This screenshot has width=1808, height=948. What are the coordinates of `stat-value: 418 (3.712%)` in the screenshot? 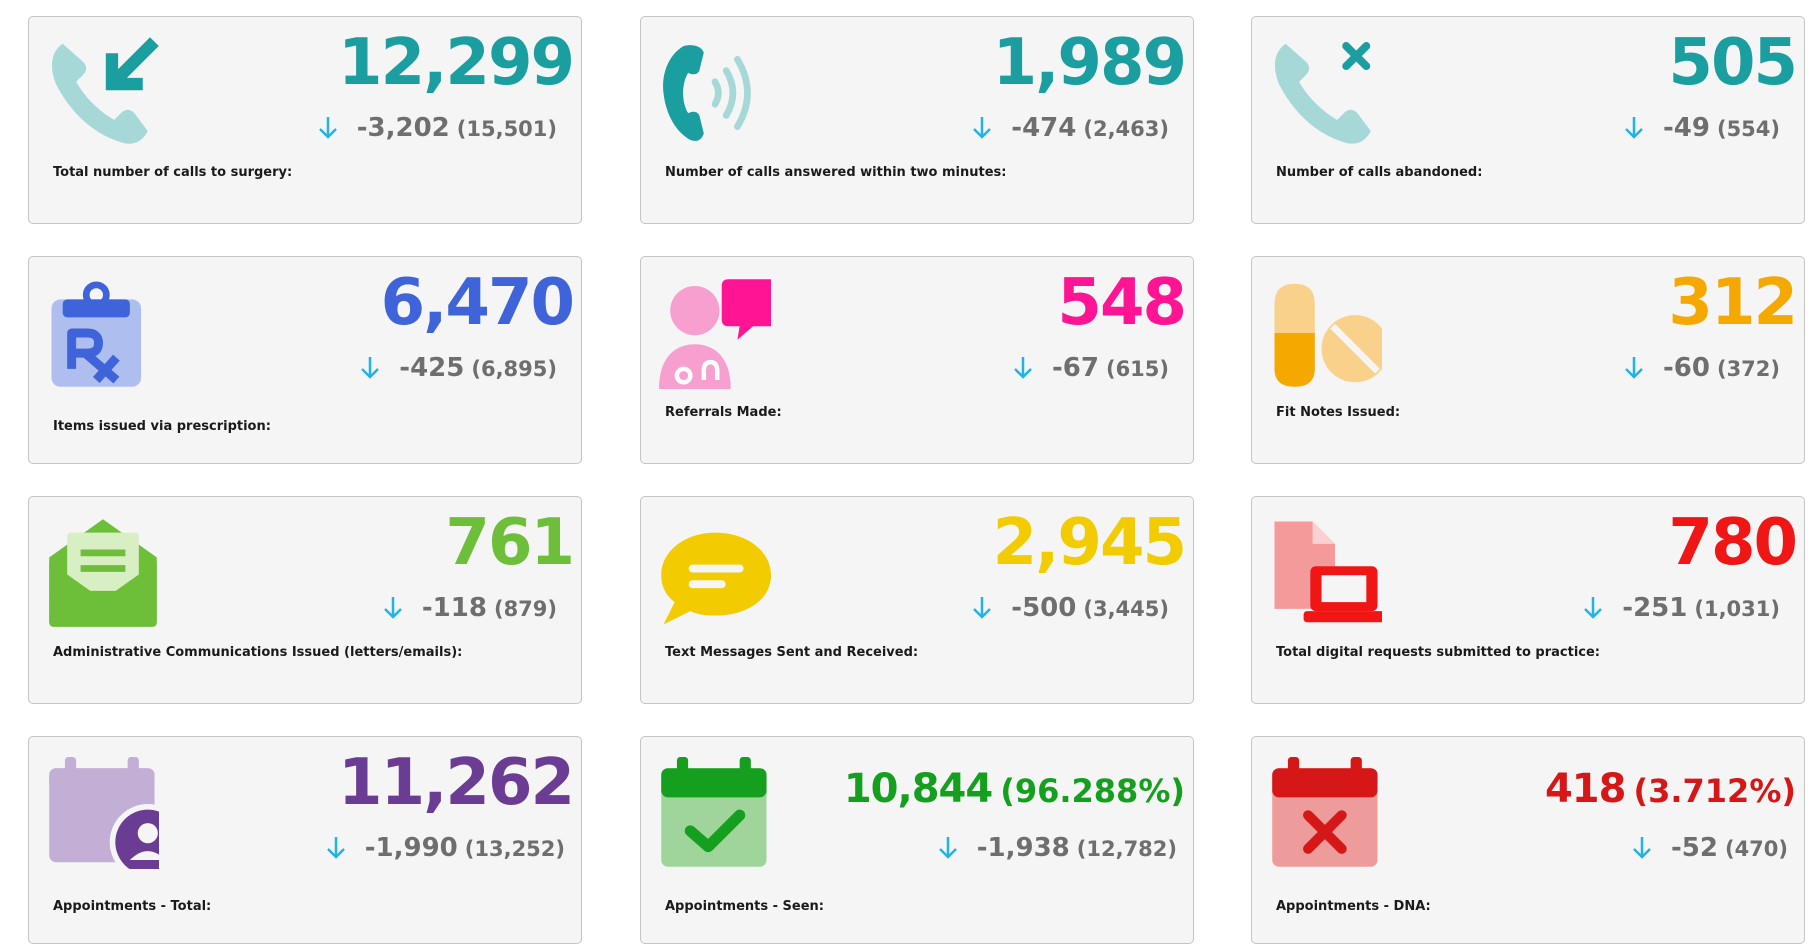 It's located at (1670, 790).